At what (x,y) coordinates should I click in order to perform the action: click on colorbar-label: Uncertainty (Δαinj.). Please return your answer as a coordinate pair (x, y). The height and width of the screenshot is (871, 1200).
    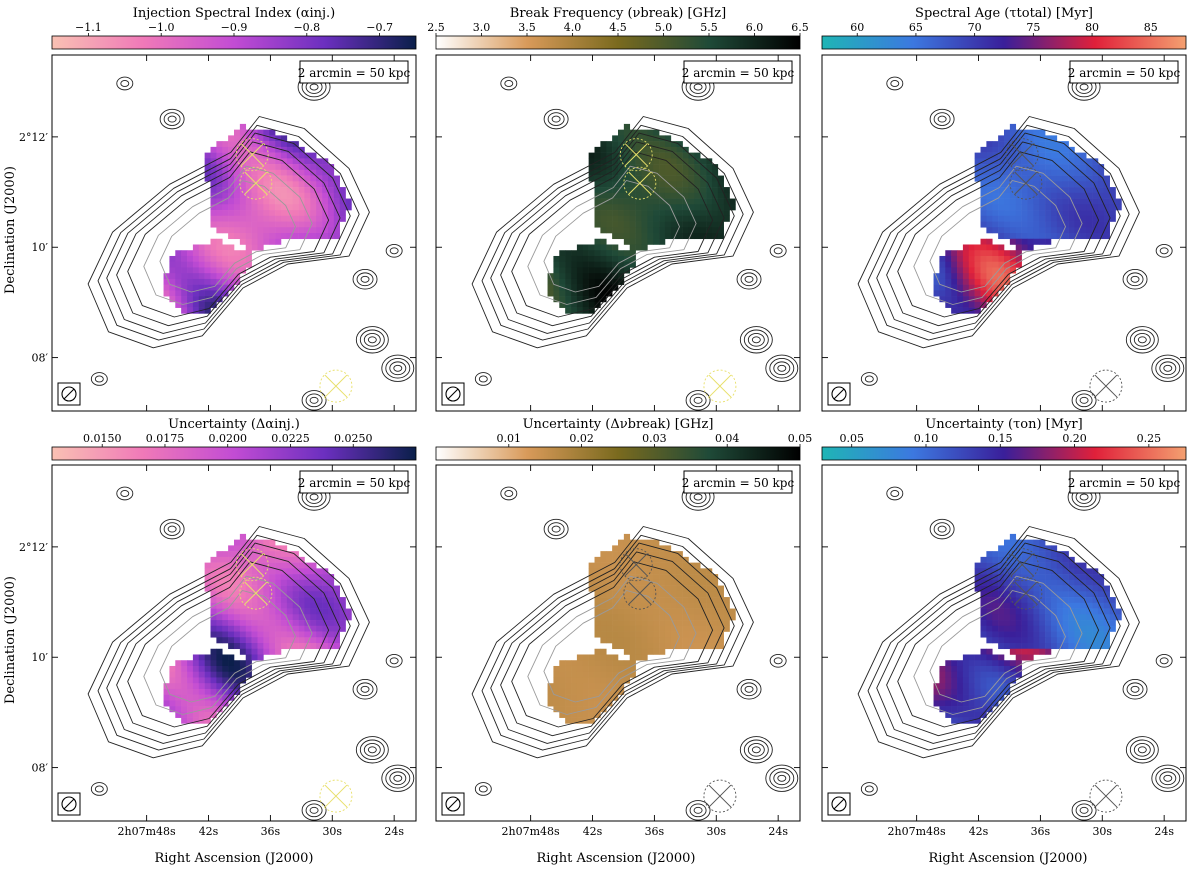
    Looking at the image, I should click on (234, 424).